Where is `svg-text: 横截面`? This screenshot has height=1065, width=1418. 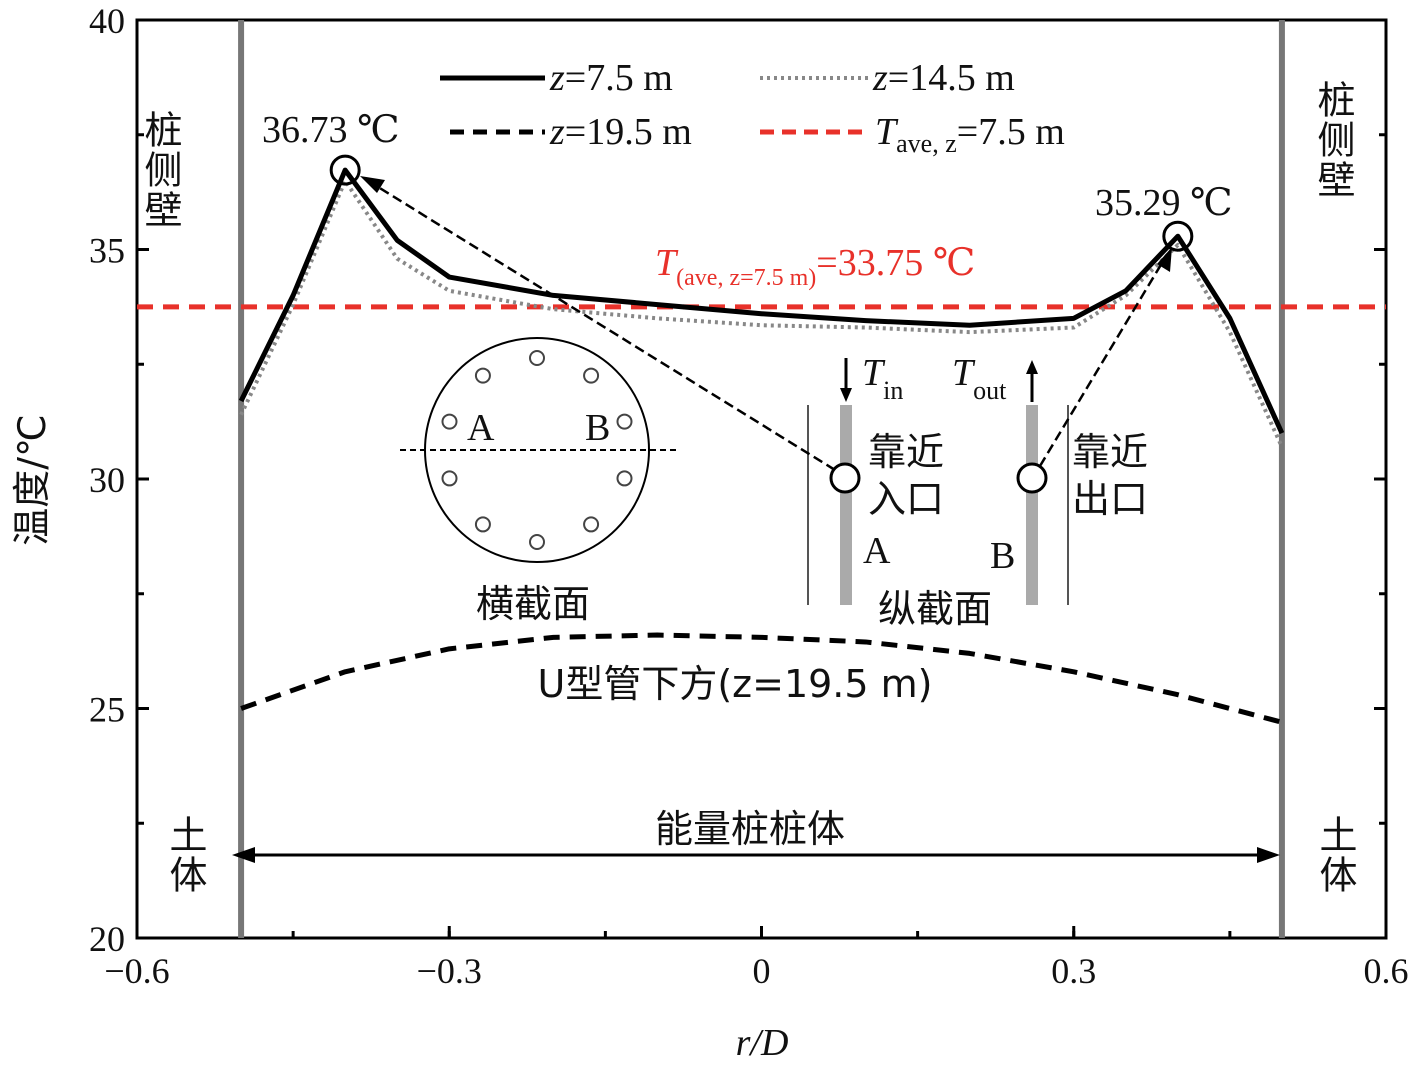 svg-text: 横截面 is located at coordinates (533, 604).